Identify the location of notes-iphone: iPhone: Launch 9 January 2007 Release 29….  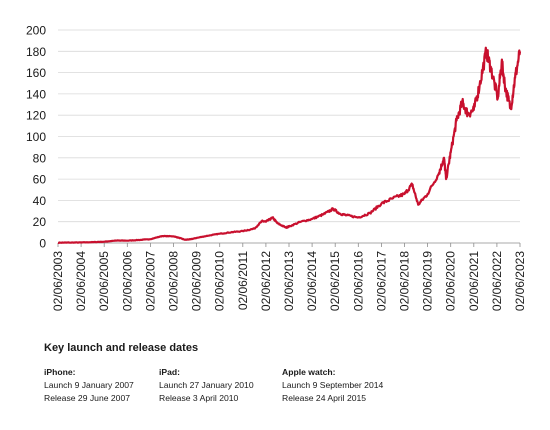
(101, 385).